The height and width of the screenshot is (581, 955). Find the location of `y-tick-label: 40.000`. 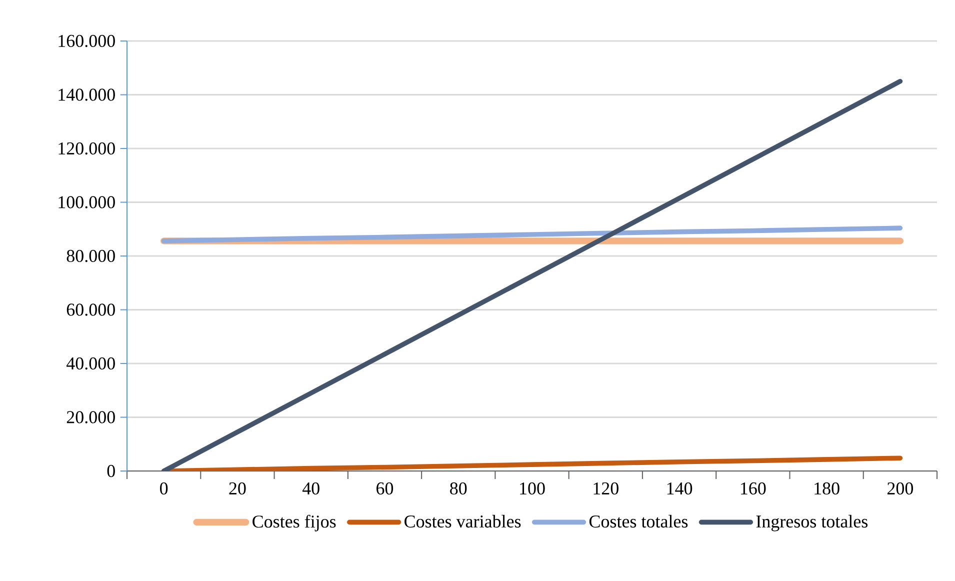

y-tick-label: 40.000 is located at coordinates (90, 363).